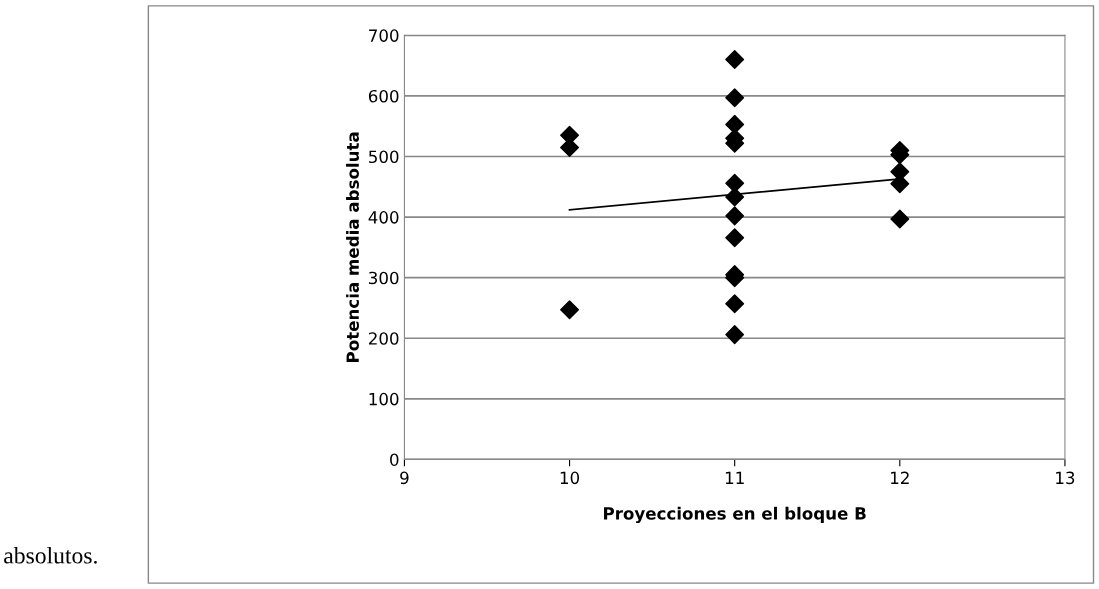 The image size is (1099, 589). I want to click on x-axis-title: Proyecciones en el bloque B, so click(735, 515).